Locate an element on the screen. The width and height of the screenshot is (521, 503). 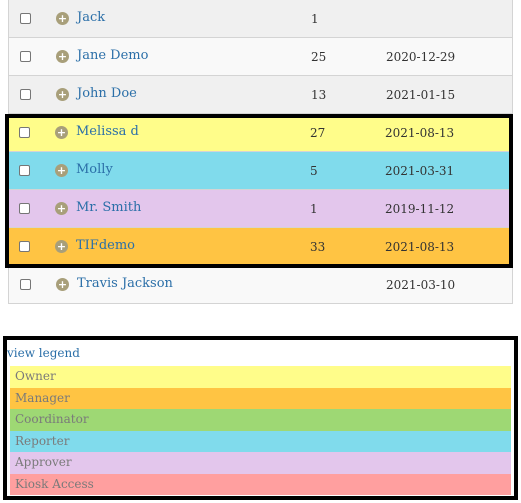
legend-item-coordinator: Coordinator is located at coordinates (260, 420).